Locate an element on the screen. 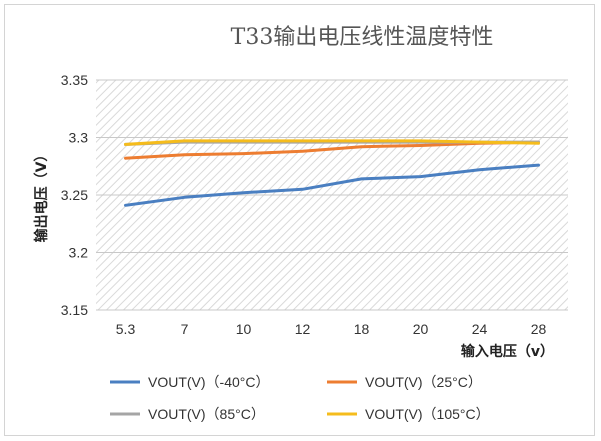 The image size is (601, 441). legend-item: VOUT(V)（85°C） is located at coordinates (187, 414).